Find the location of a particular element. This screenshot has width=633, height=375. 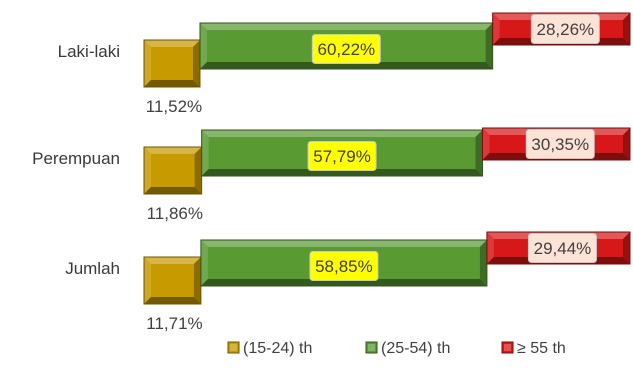

legend-item: (15-24) th is located at coordinates (269, 348).